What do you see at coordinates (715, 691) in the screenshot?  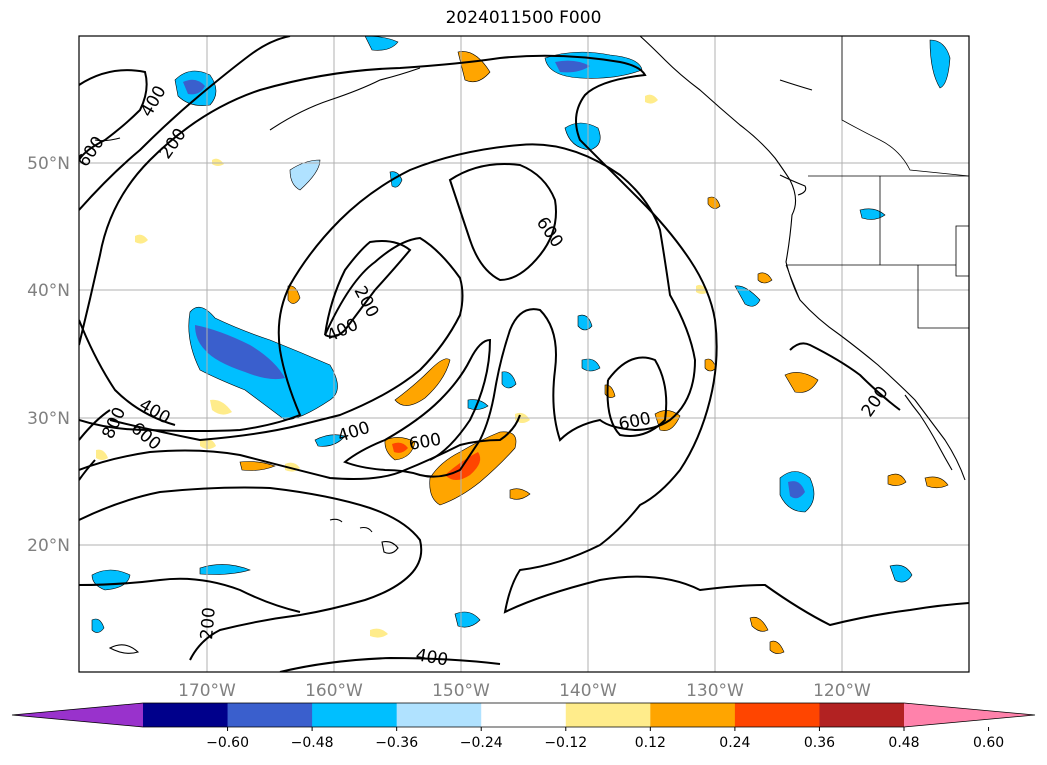 I see `lon-label-130w: 130°W` at bounding box center [715, 691].